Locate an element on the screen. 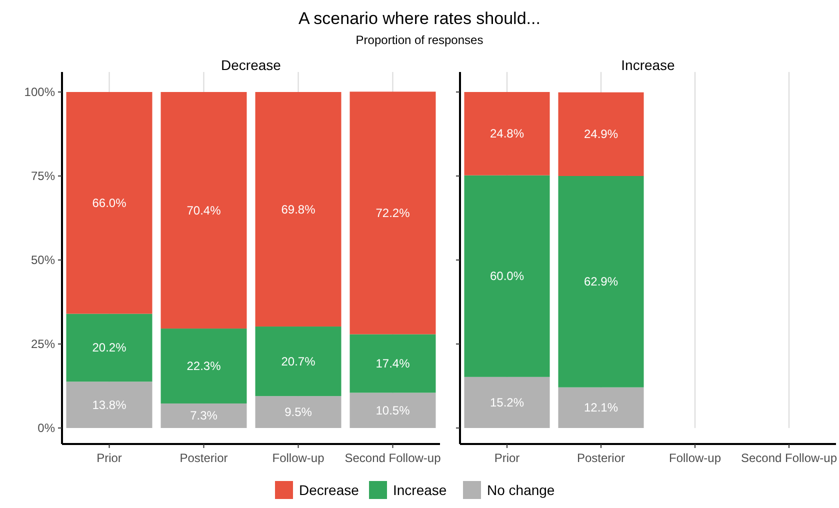 The height and width of the screenshot is (508, 839). text: Proportion of responses is located at coordinates (420, 40).